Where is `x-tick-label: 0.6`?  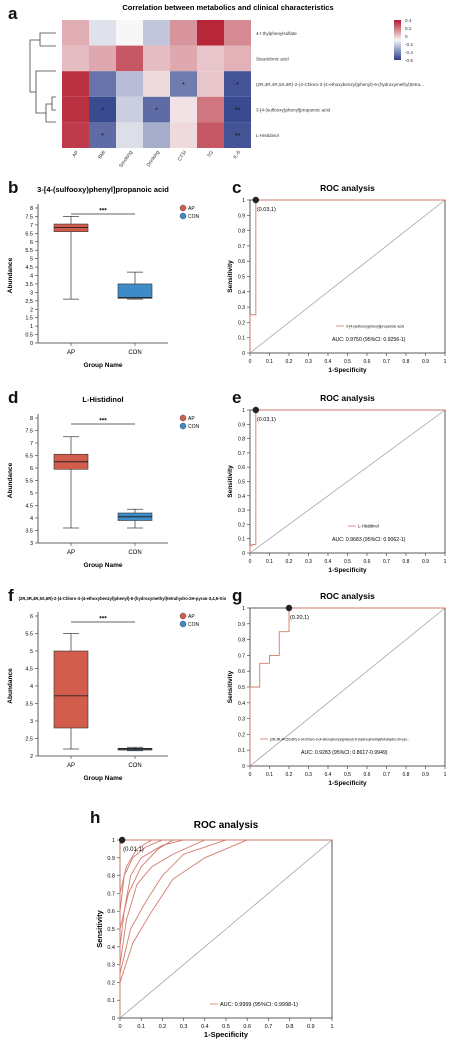
x-tick-label: 0.6 is located at coordinates (367, 775).